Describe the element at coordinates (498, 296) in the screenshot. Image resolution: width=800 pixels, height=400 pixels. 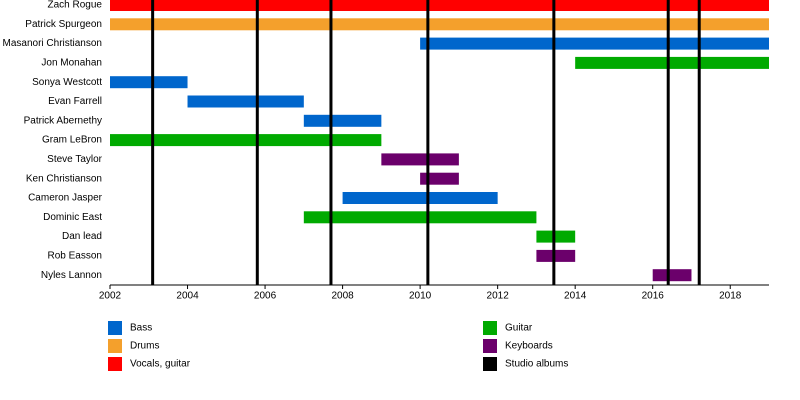
I see `x-tick-label: 2012` at that location.